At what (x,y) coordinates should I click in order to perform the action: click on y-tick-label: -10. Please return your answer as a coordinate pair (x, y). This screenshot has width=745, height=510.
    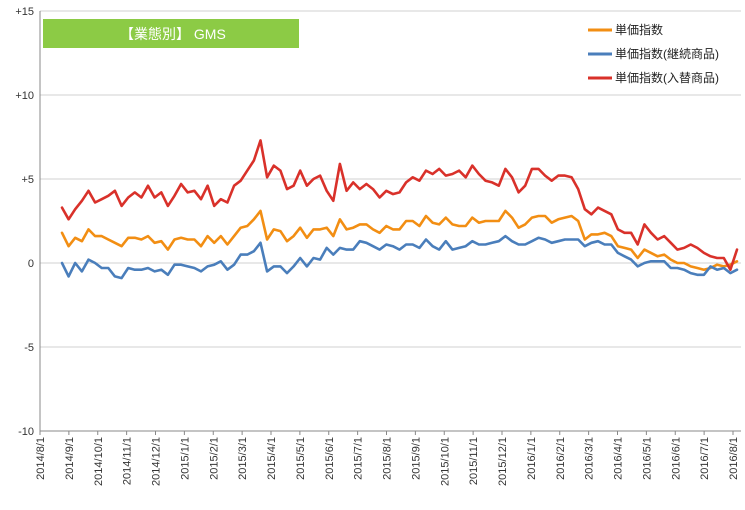
    Looking at the image, I should click on (26, 432).